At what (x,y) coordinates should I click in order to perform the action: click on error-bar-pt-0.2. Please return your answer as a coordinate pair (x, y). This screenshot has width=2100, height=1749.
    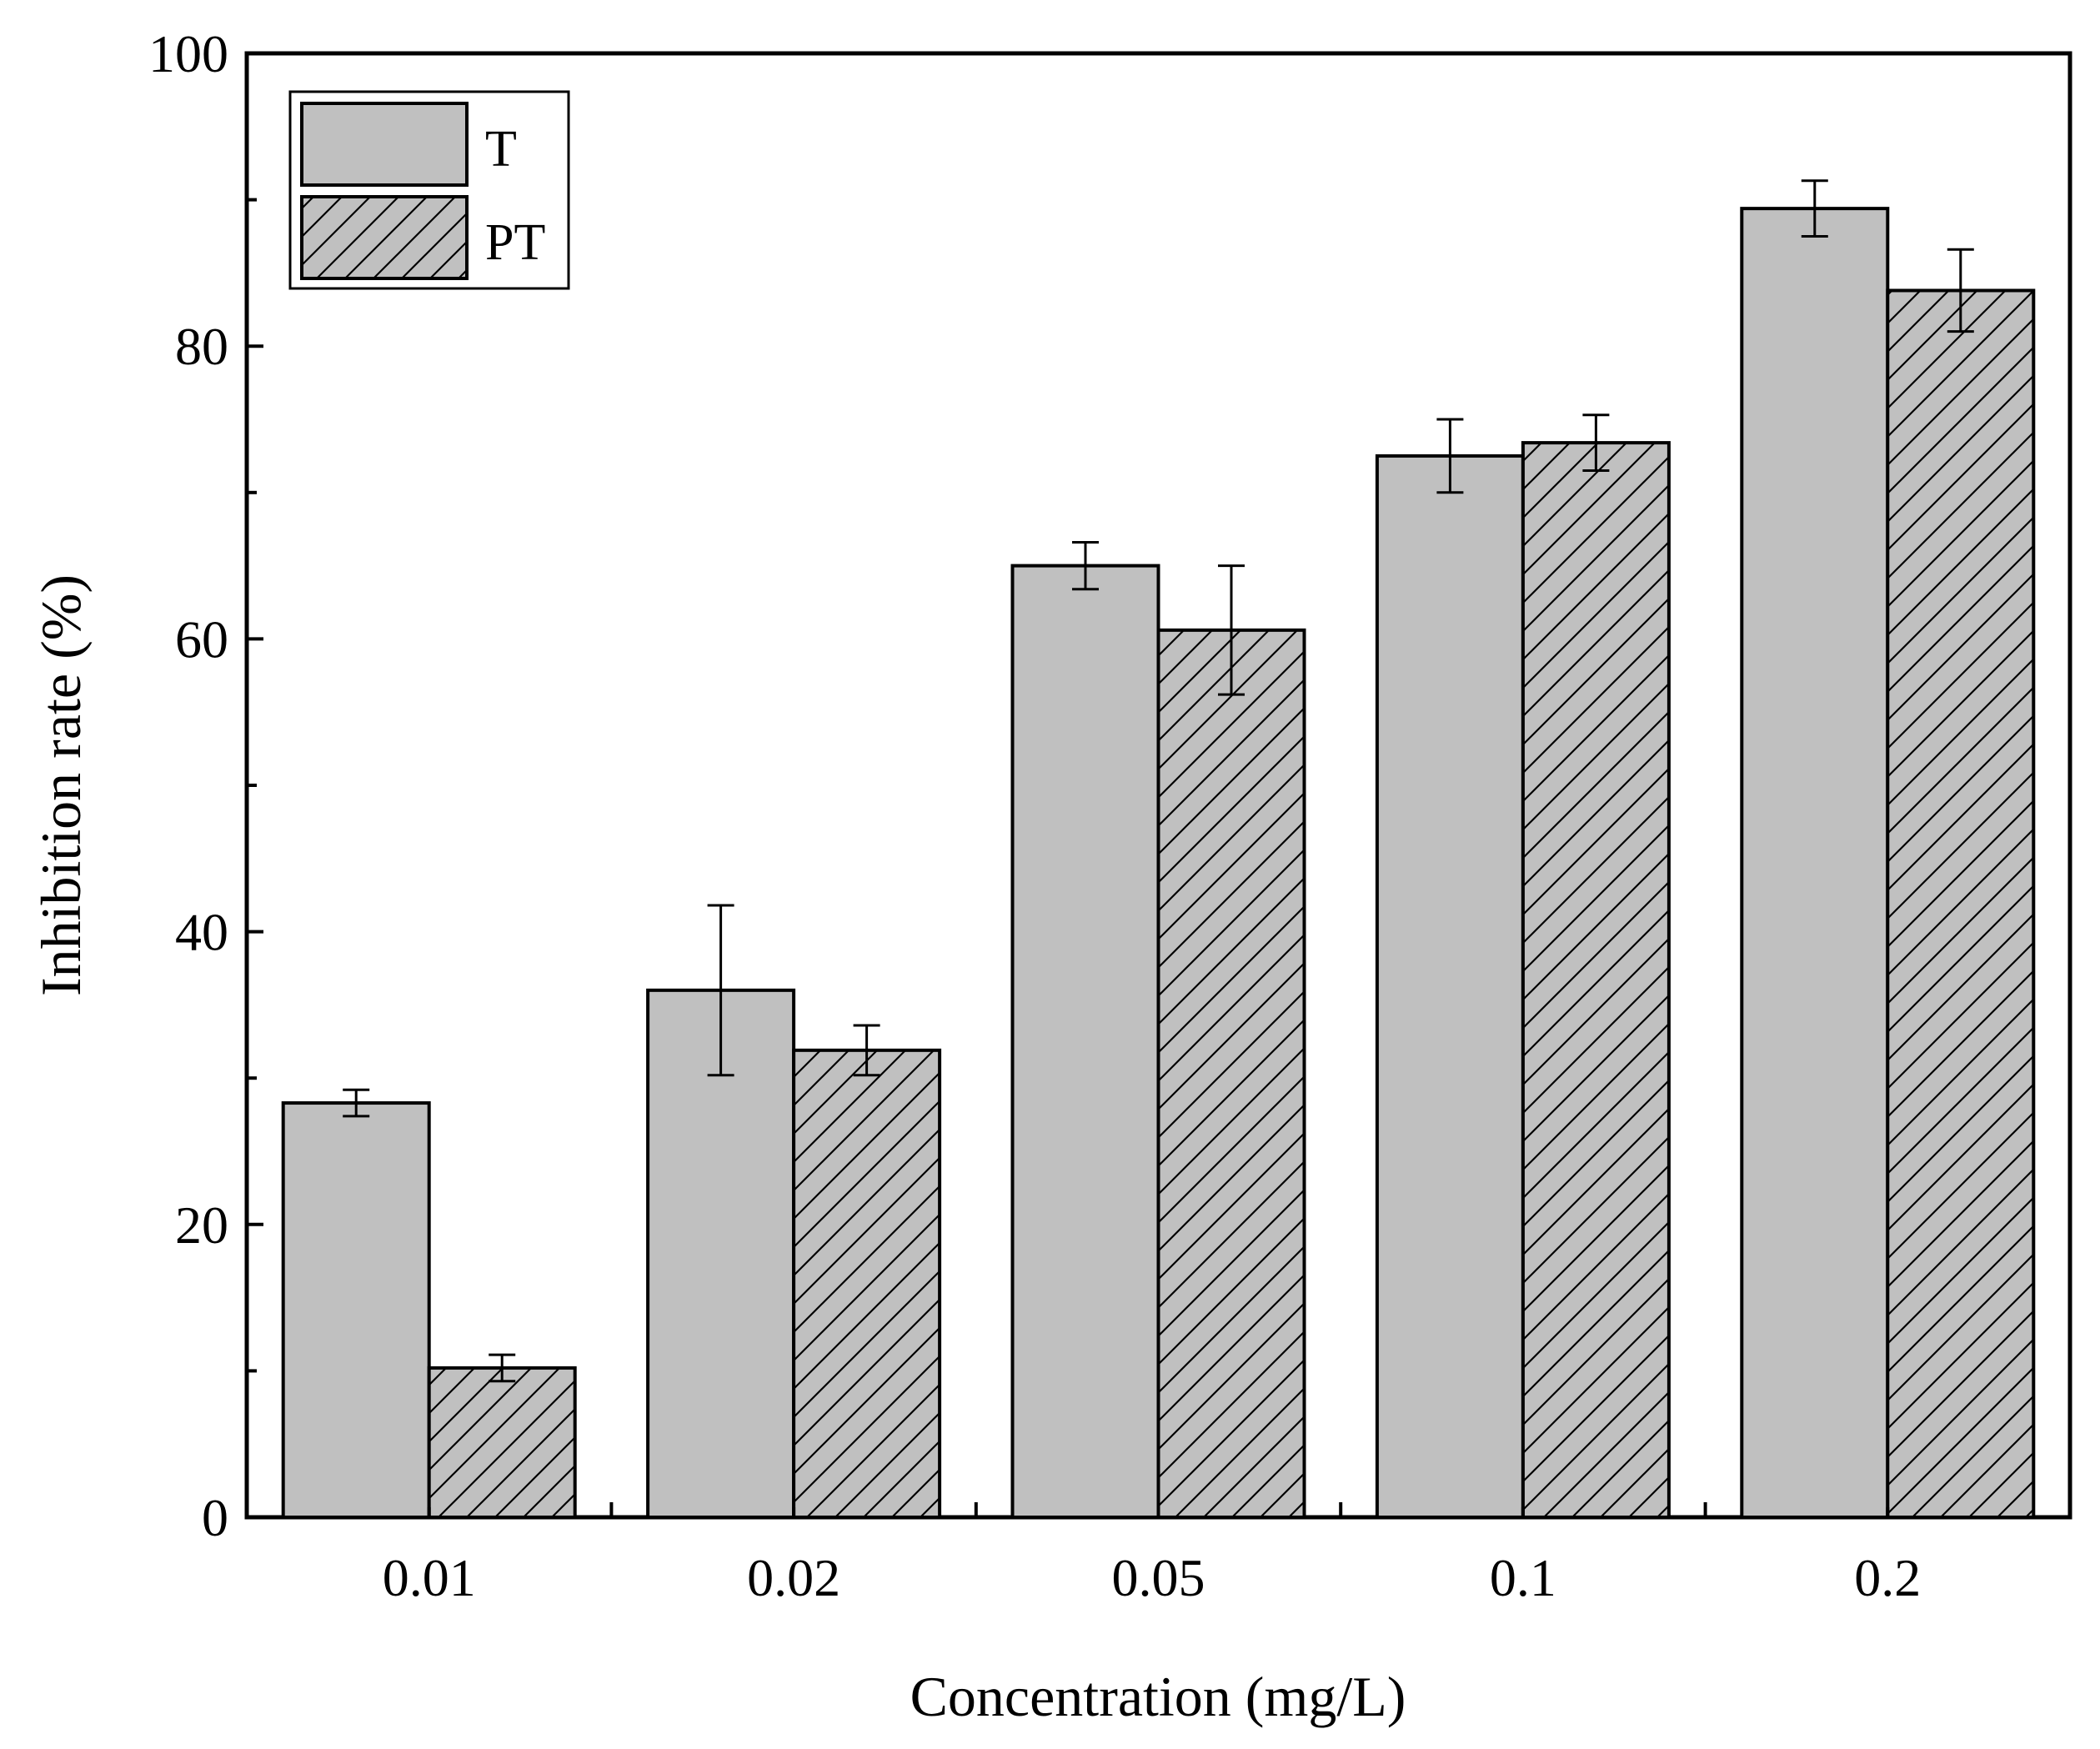
    Looking at the image, I should click on (1960, 290).